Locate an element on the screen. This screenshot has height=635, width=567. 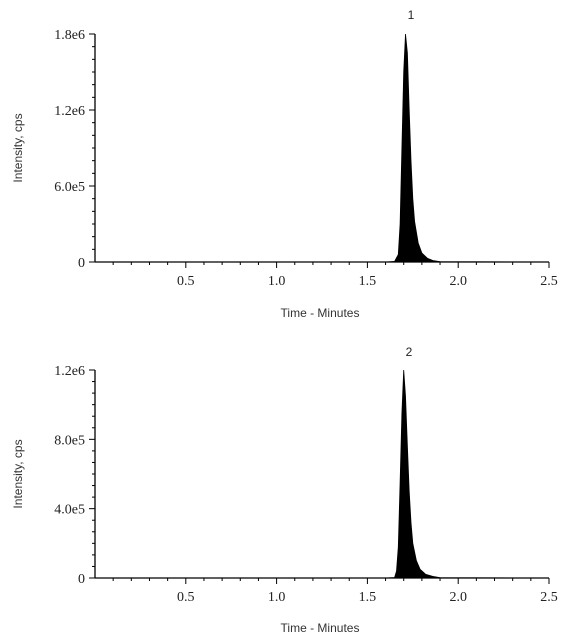
y-tick-label: 4.0e5 is located at coordinates (69, 510).